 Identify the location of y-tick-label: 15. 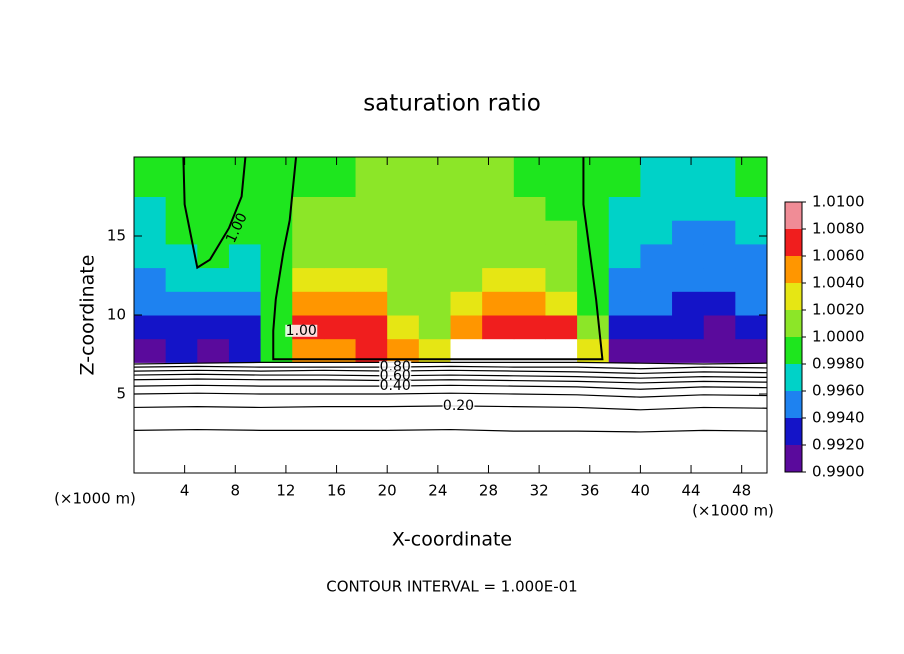
(116, 236).